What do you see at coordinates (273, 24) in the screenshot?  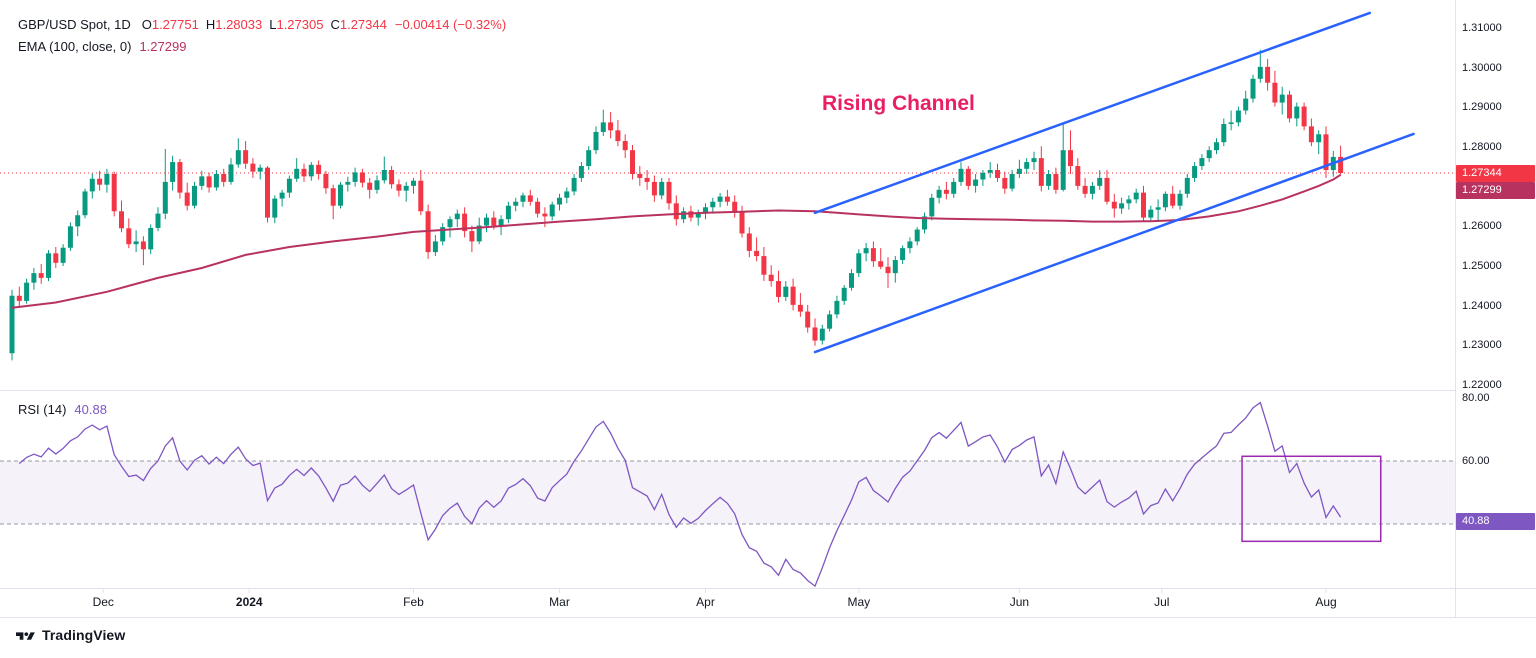 I see `ohlc-l-label: L` at bounding box center [273, 24].